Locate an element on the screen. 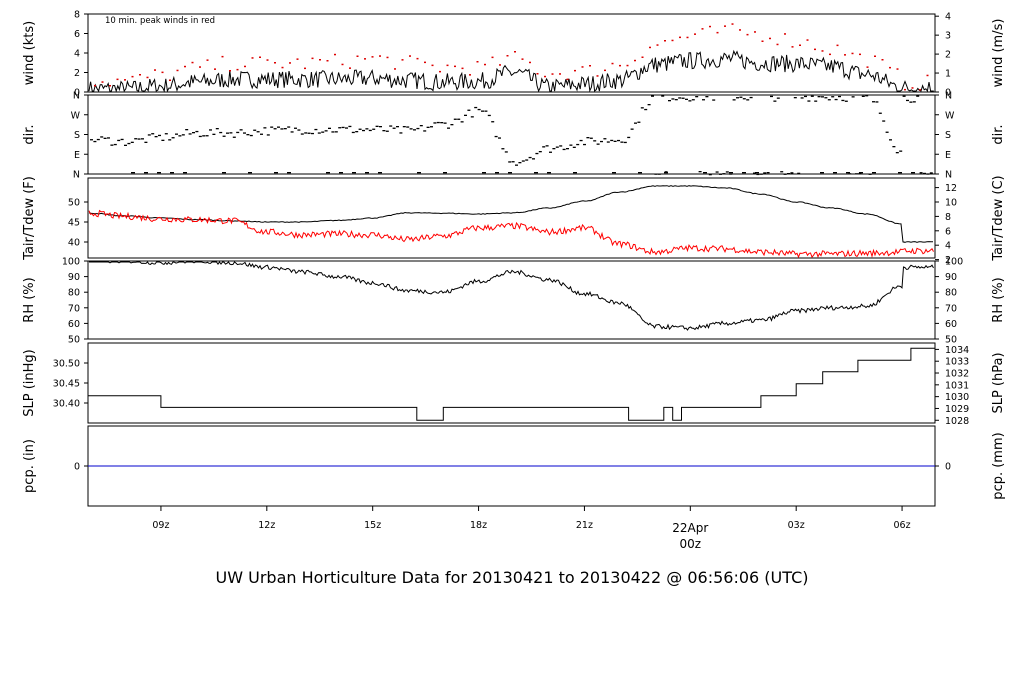  y-tick-label: 45 is located at coordinates (74, 223).